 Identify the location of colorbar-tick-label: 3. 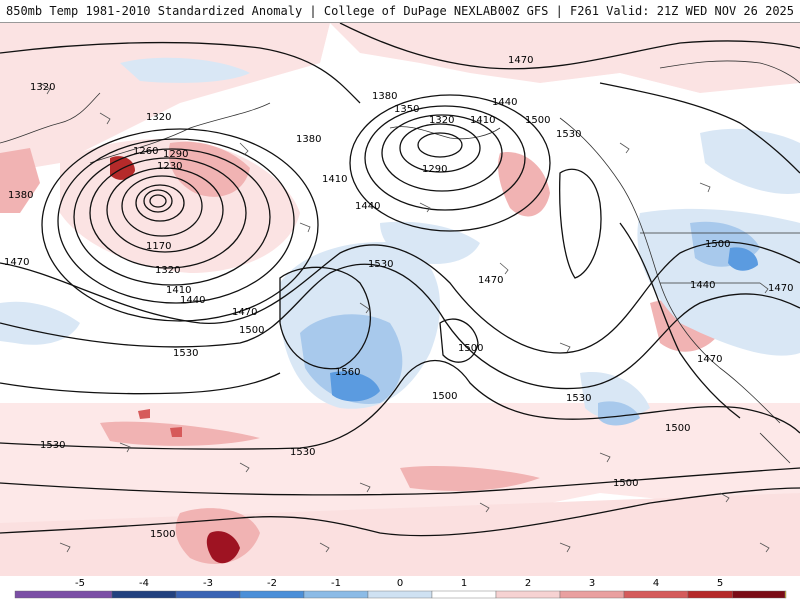
(592, 583).